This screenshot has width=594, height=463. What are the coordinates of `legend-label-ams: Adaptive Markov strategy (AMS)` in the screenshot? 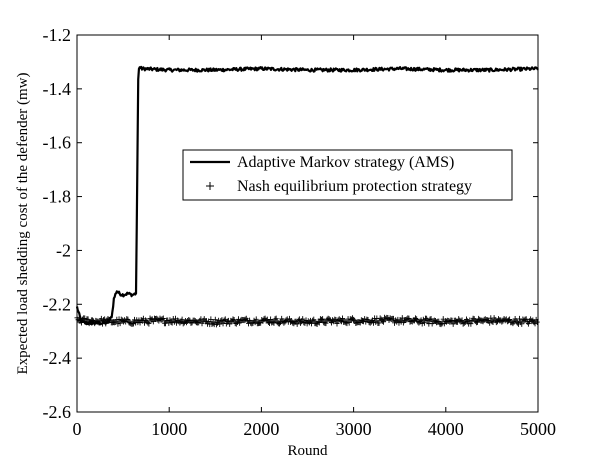 It's located at (345, 162).